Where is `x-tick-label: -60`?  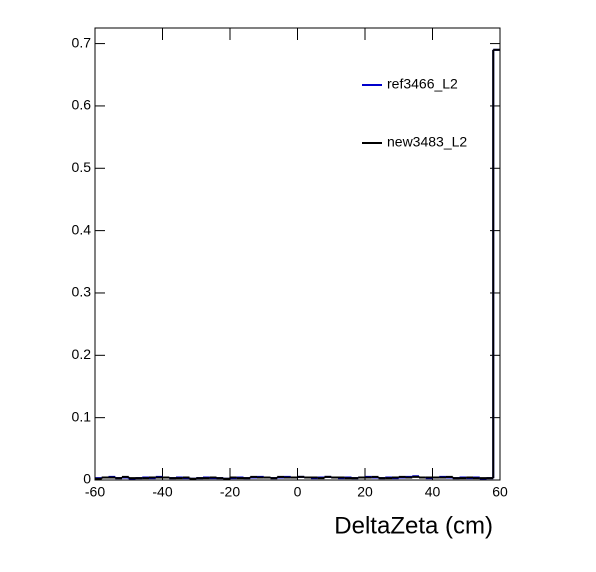 x-tick-label: -60 is located at coordinates (95, 492).